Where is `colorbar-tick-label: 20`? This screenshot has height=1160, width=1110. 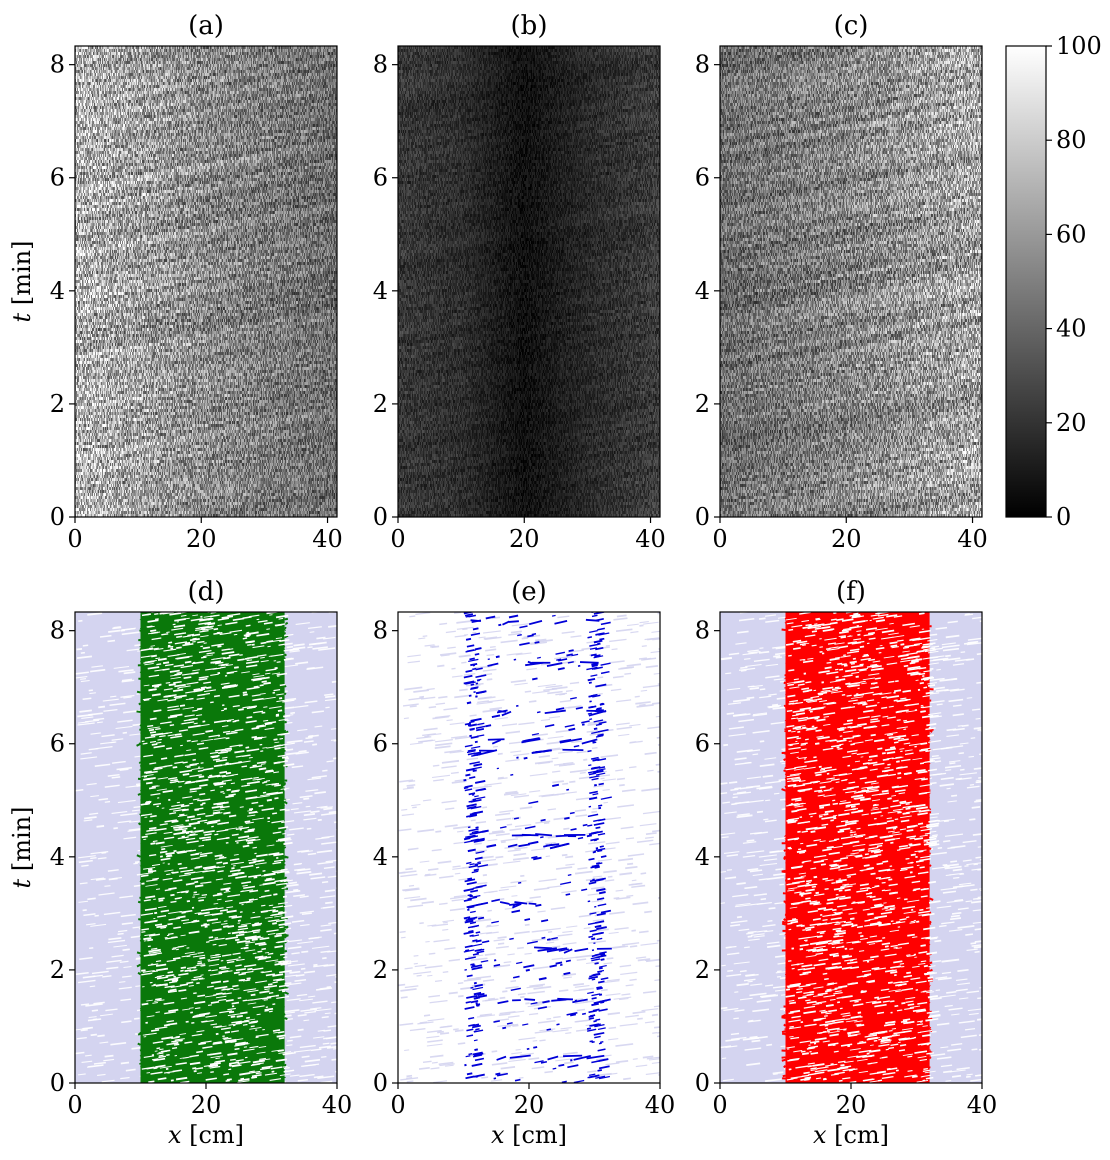 colorbar-tick-label: 20 is located at coordinates (1071, 423).